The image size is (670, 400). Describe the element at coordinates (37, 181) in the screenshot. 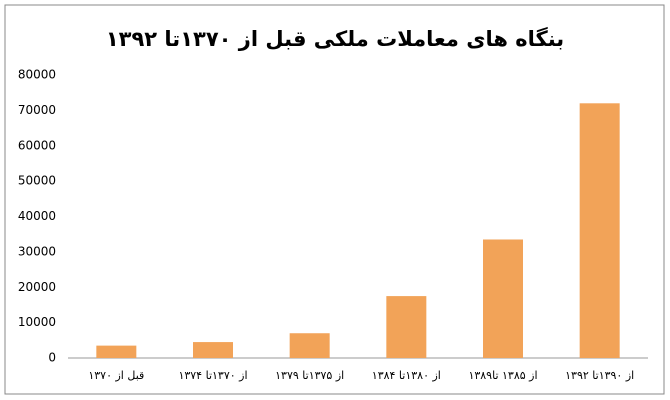

I see `y-tick-label: 50000` at that location.